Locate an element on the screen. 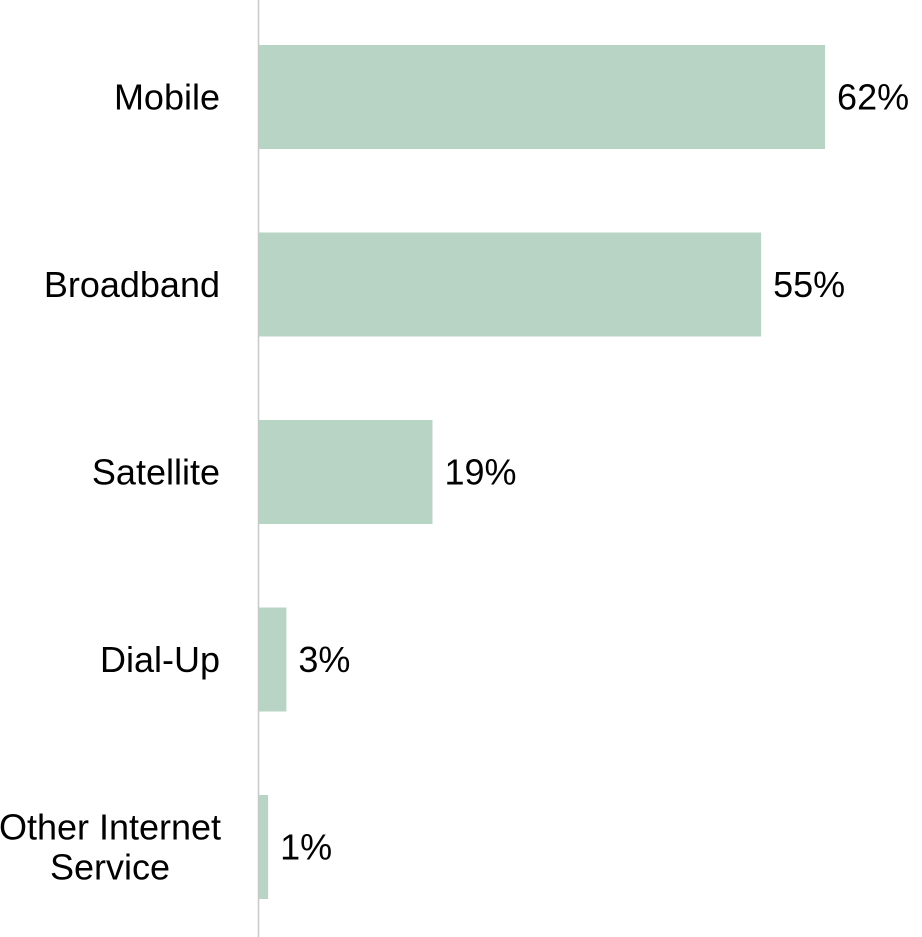 Image resolution: width=922 pixels, height=937 pixels. value-label-3: 3% is located at coordinates (324, 659).